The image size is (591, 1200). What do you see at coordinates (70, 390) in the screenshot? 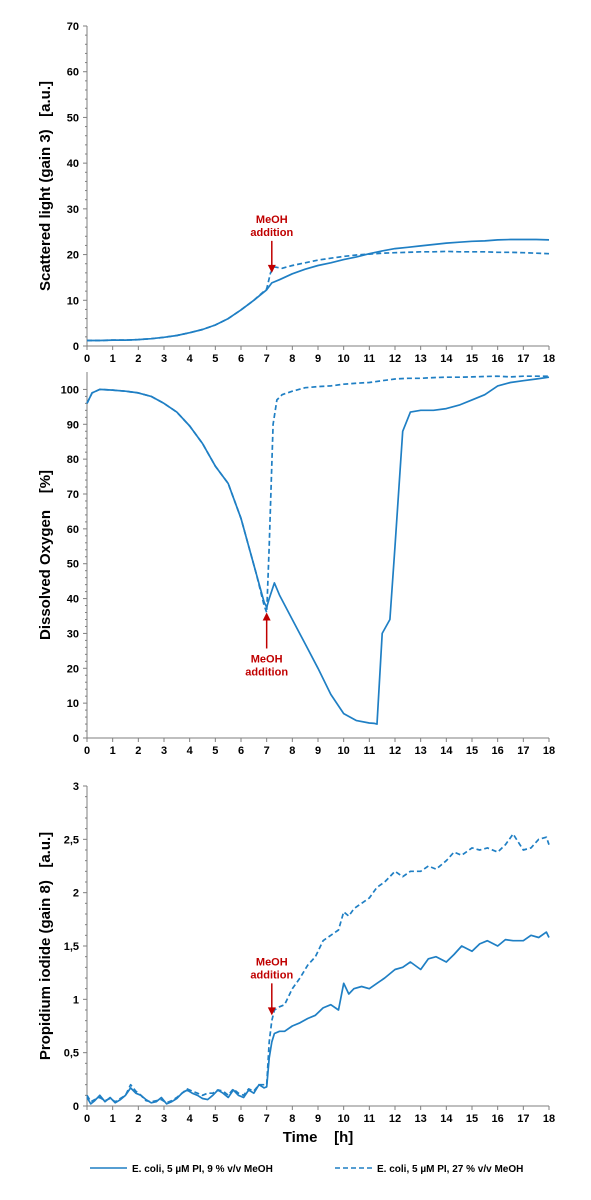
I see `y-tick-label: 100` at bounding box center [70, 390].